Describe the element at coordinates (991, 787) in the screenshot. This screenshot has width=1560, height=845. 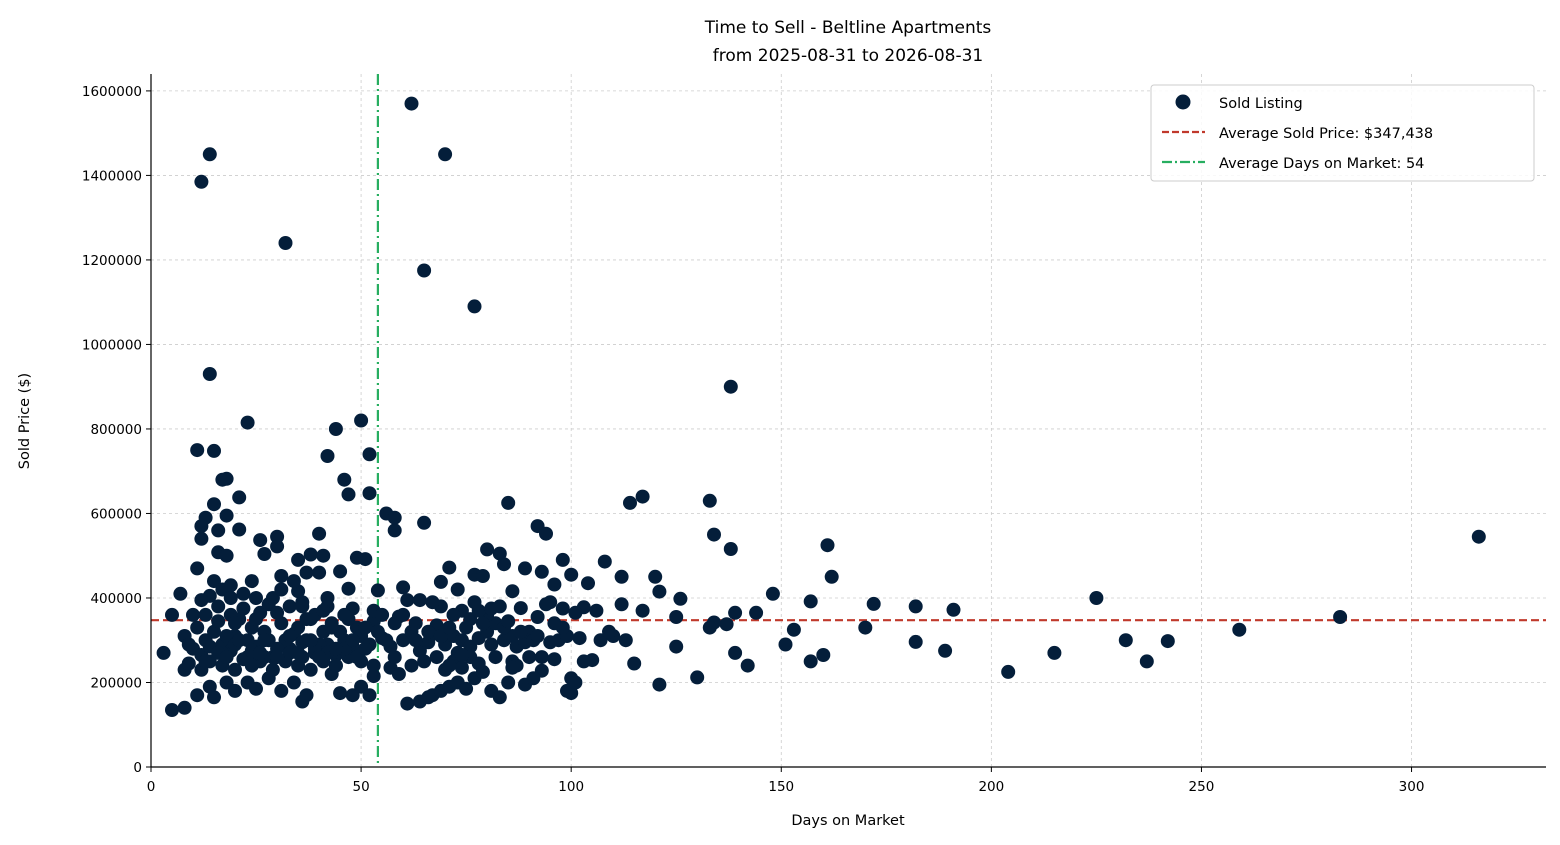
I see `x-tick-label: 200` at that location.